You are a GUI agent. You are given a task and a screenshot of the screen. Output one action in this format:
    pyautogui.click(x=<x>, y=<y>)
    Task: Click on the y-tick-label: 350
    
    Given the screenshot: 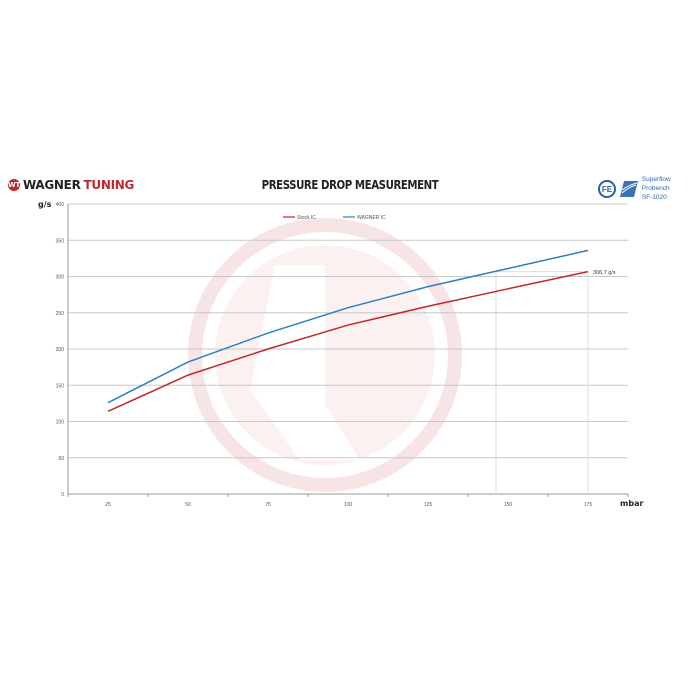 What is the action you would take?
    pyautogui.click(x=60, y=241)
    